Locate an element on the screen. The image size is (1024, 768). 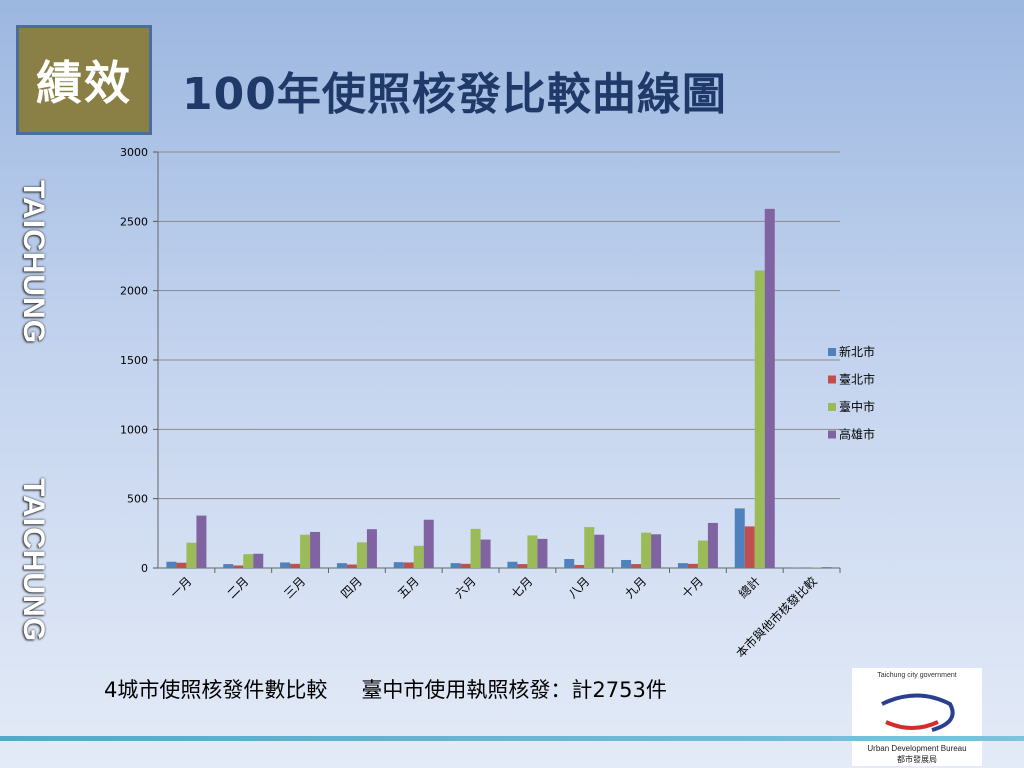
caption: 4城市使照核發件數比較 臺中市使用執照核發：計2753件 is located at coordinates (385, 689).